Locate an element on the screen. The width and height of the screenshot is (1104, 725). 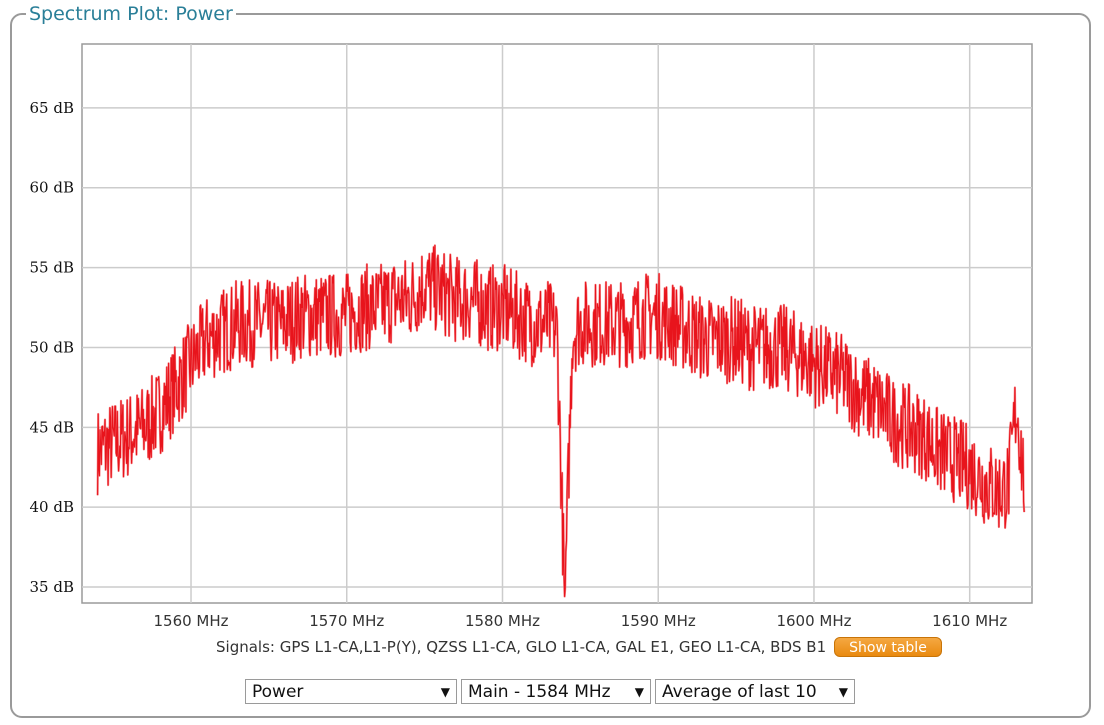
y-tick-label: 60 dB is located at coordinates (52, 188).